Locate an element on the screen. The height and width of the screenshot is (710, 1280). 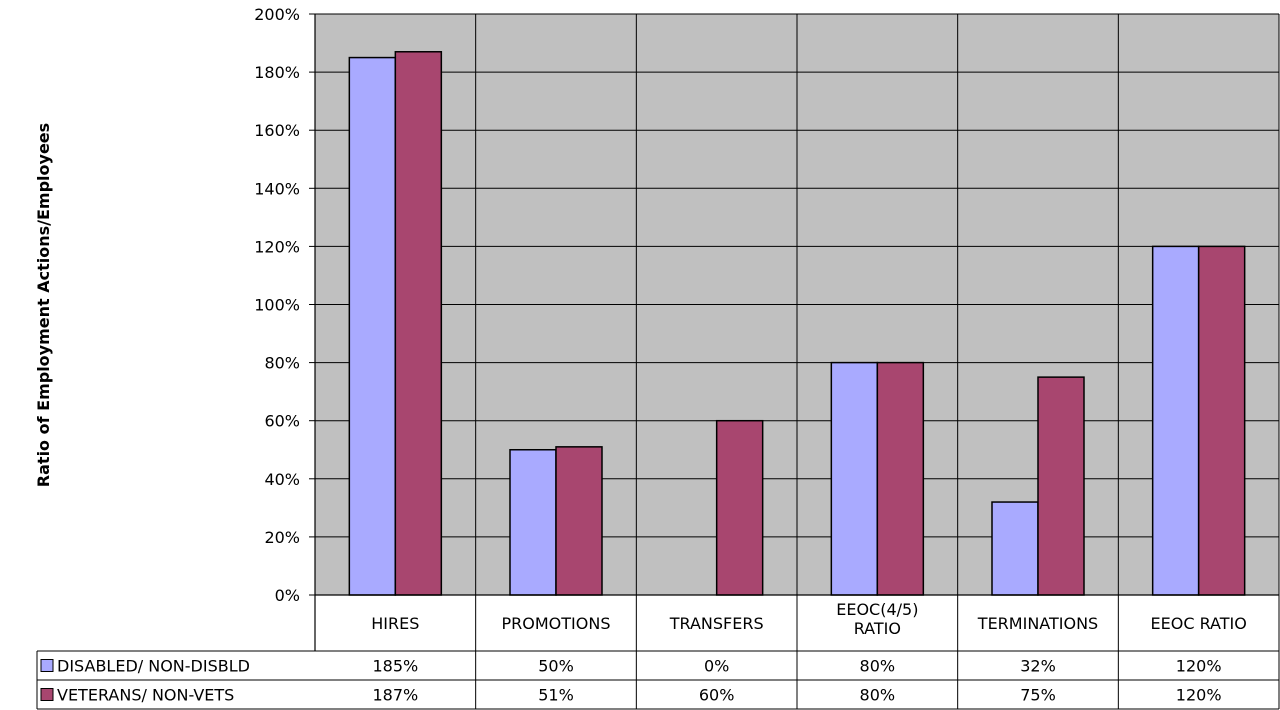
y-tick-label: 0% is located at coordinates (287, 595).